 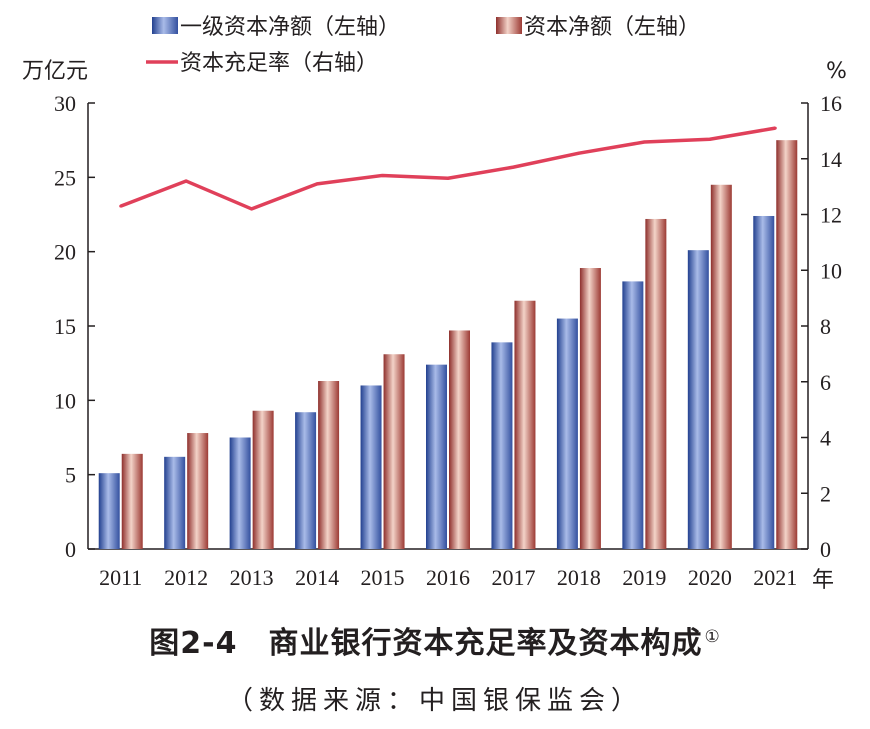 I want to click on legend: 一级资本净额（左轴） 资本净额（左轴） 资本充足率（右轴）, so click(x=423, y=45).